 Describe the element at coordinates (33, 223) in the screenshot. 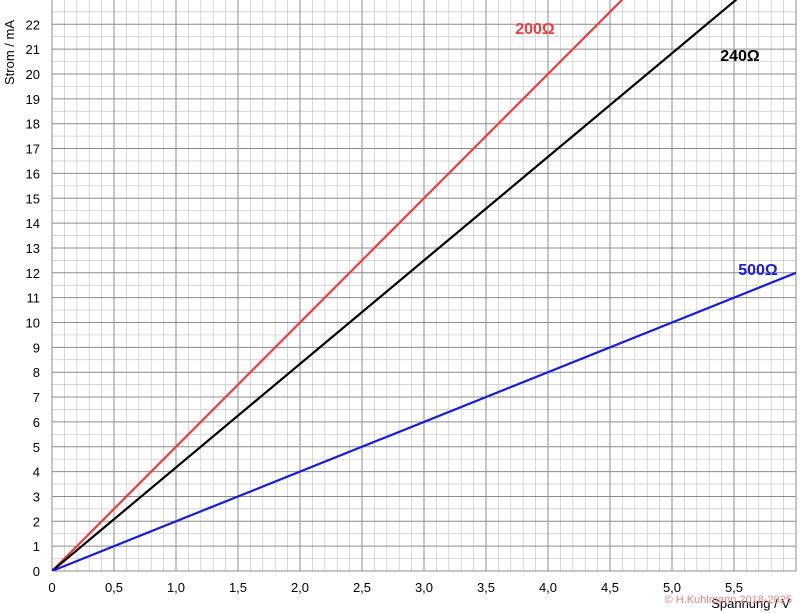

I see `y-tick-label: 14` at that location.